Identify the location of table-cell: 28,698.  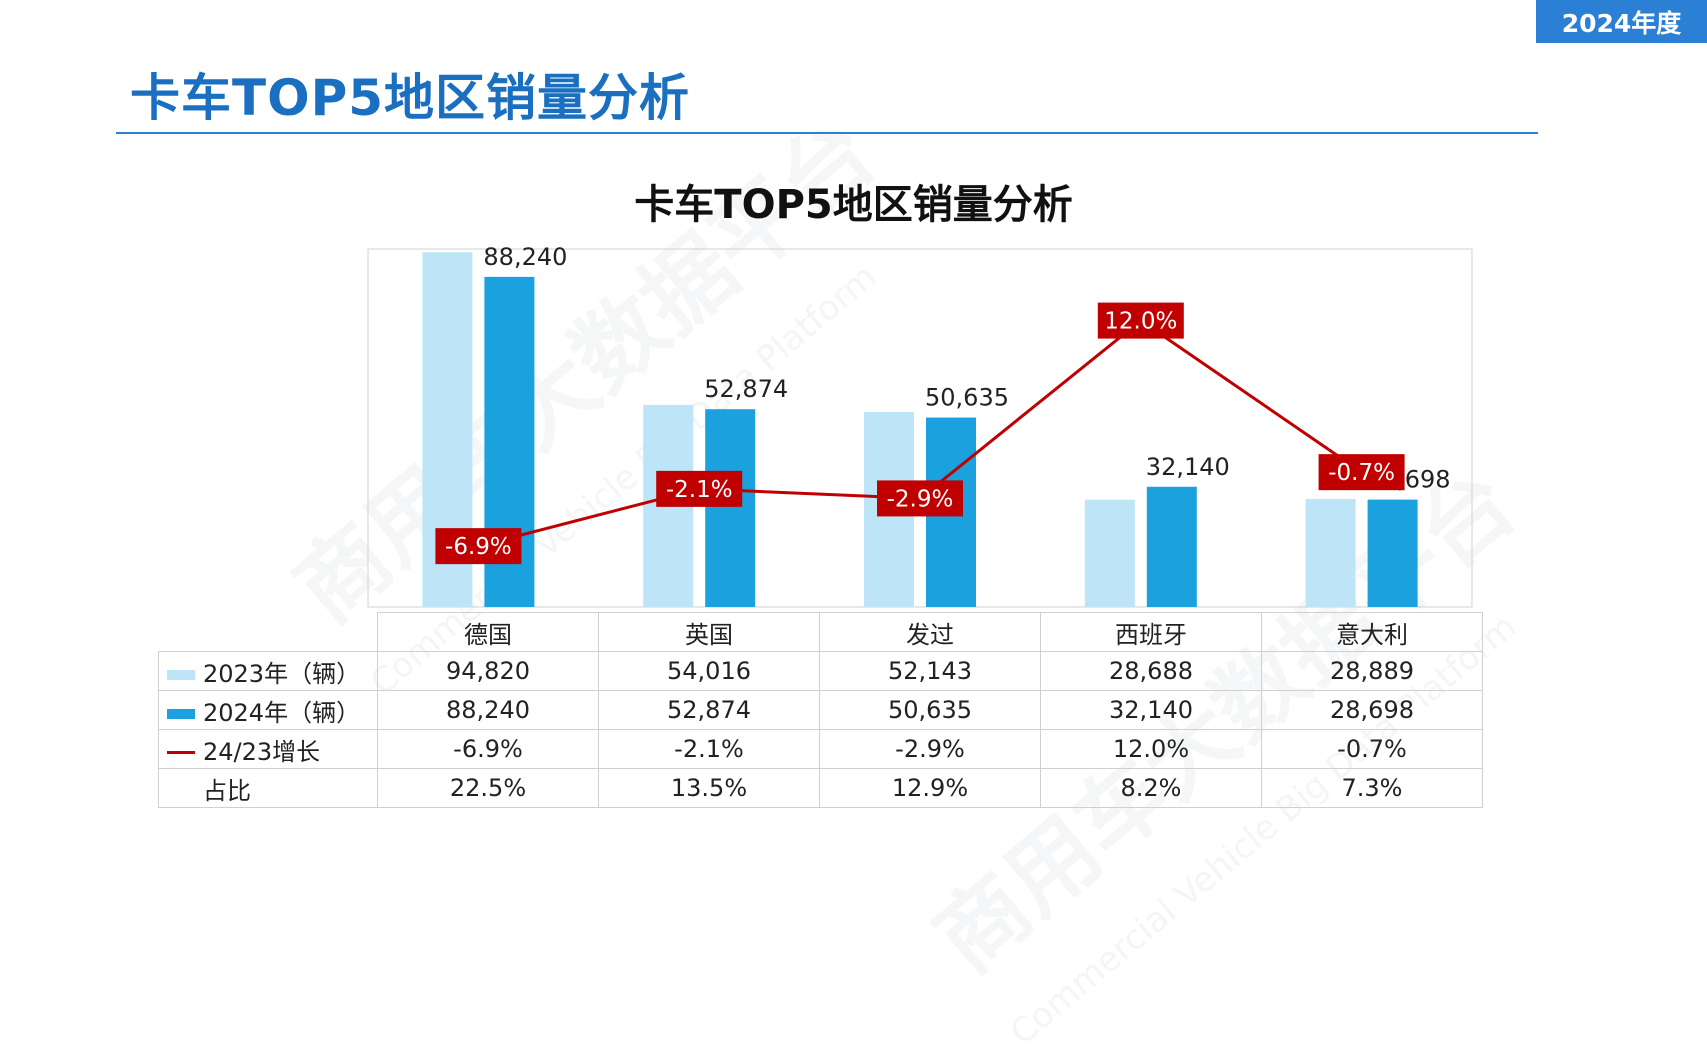
(1372, 710).